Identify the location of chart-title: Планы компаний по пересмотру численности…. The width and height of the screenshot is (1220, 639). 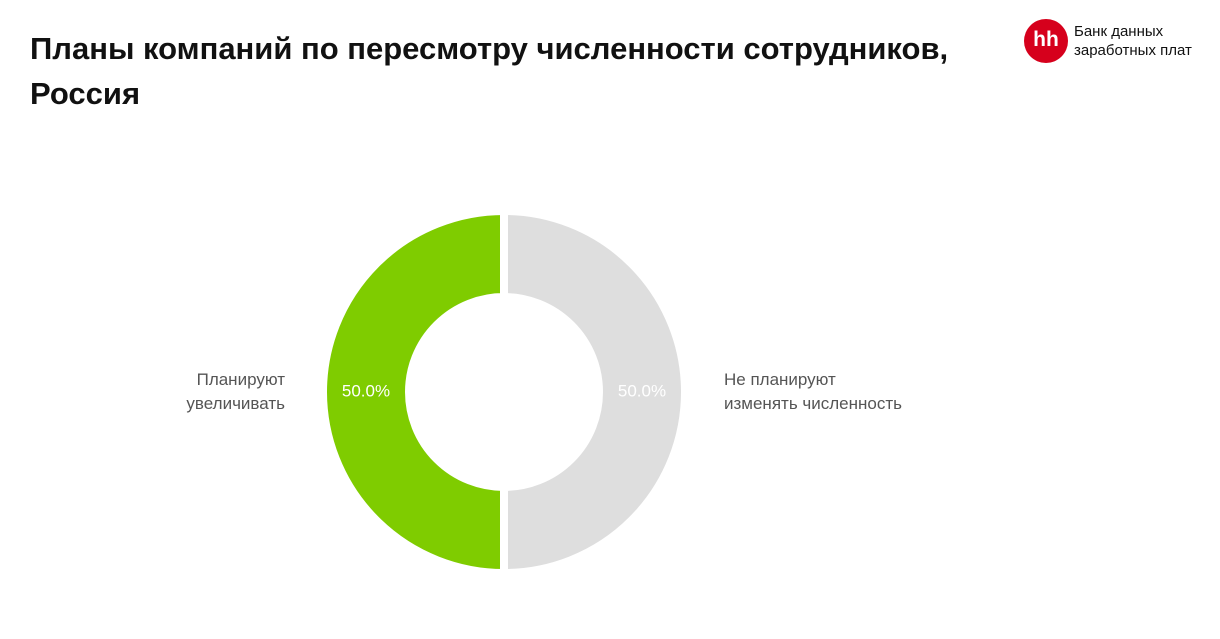
(489, 71).